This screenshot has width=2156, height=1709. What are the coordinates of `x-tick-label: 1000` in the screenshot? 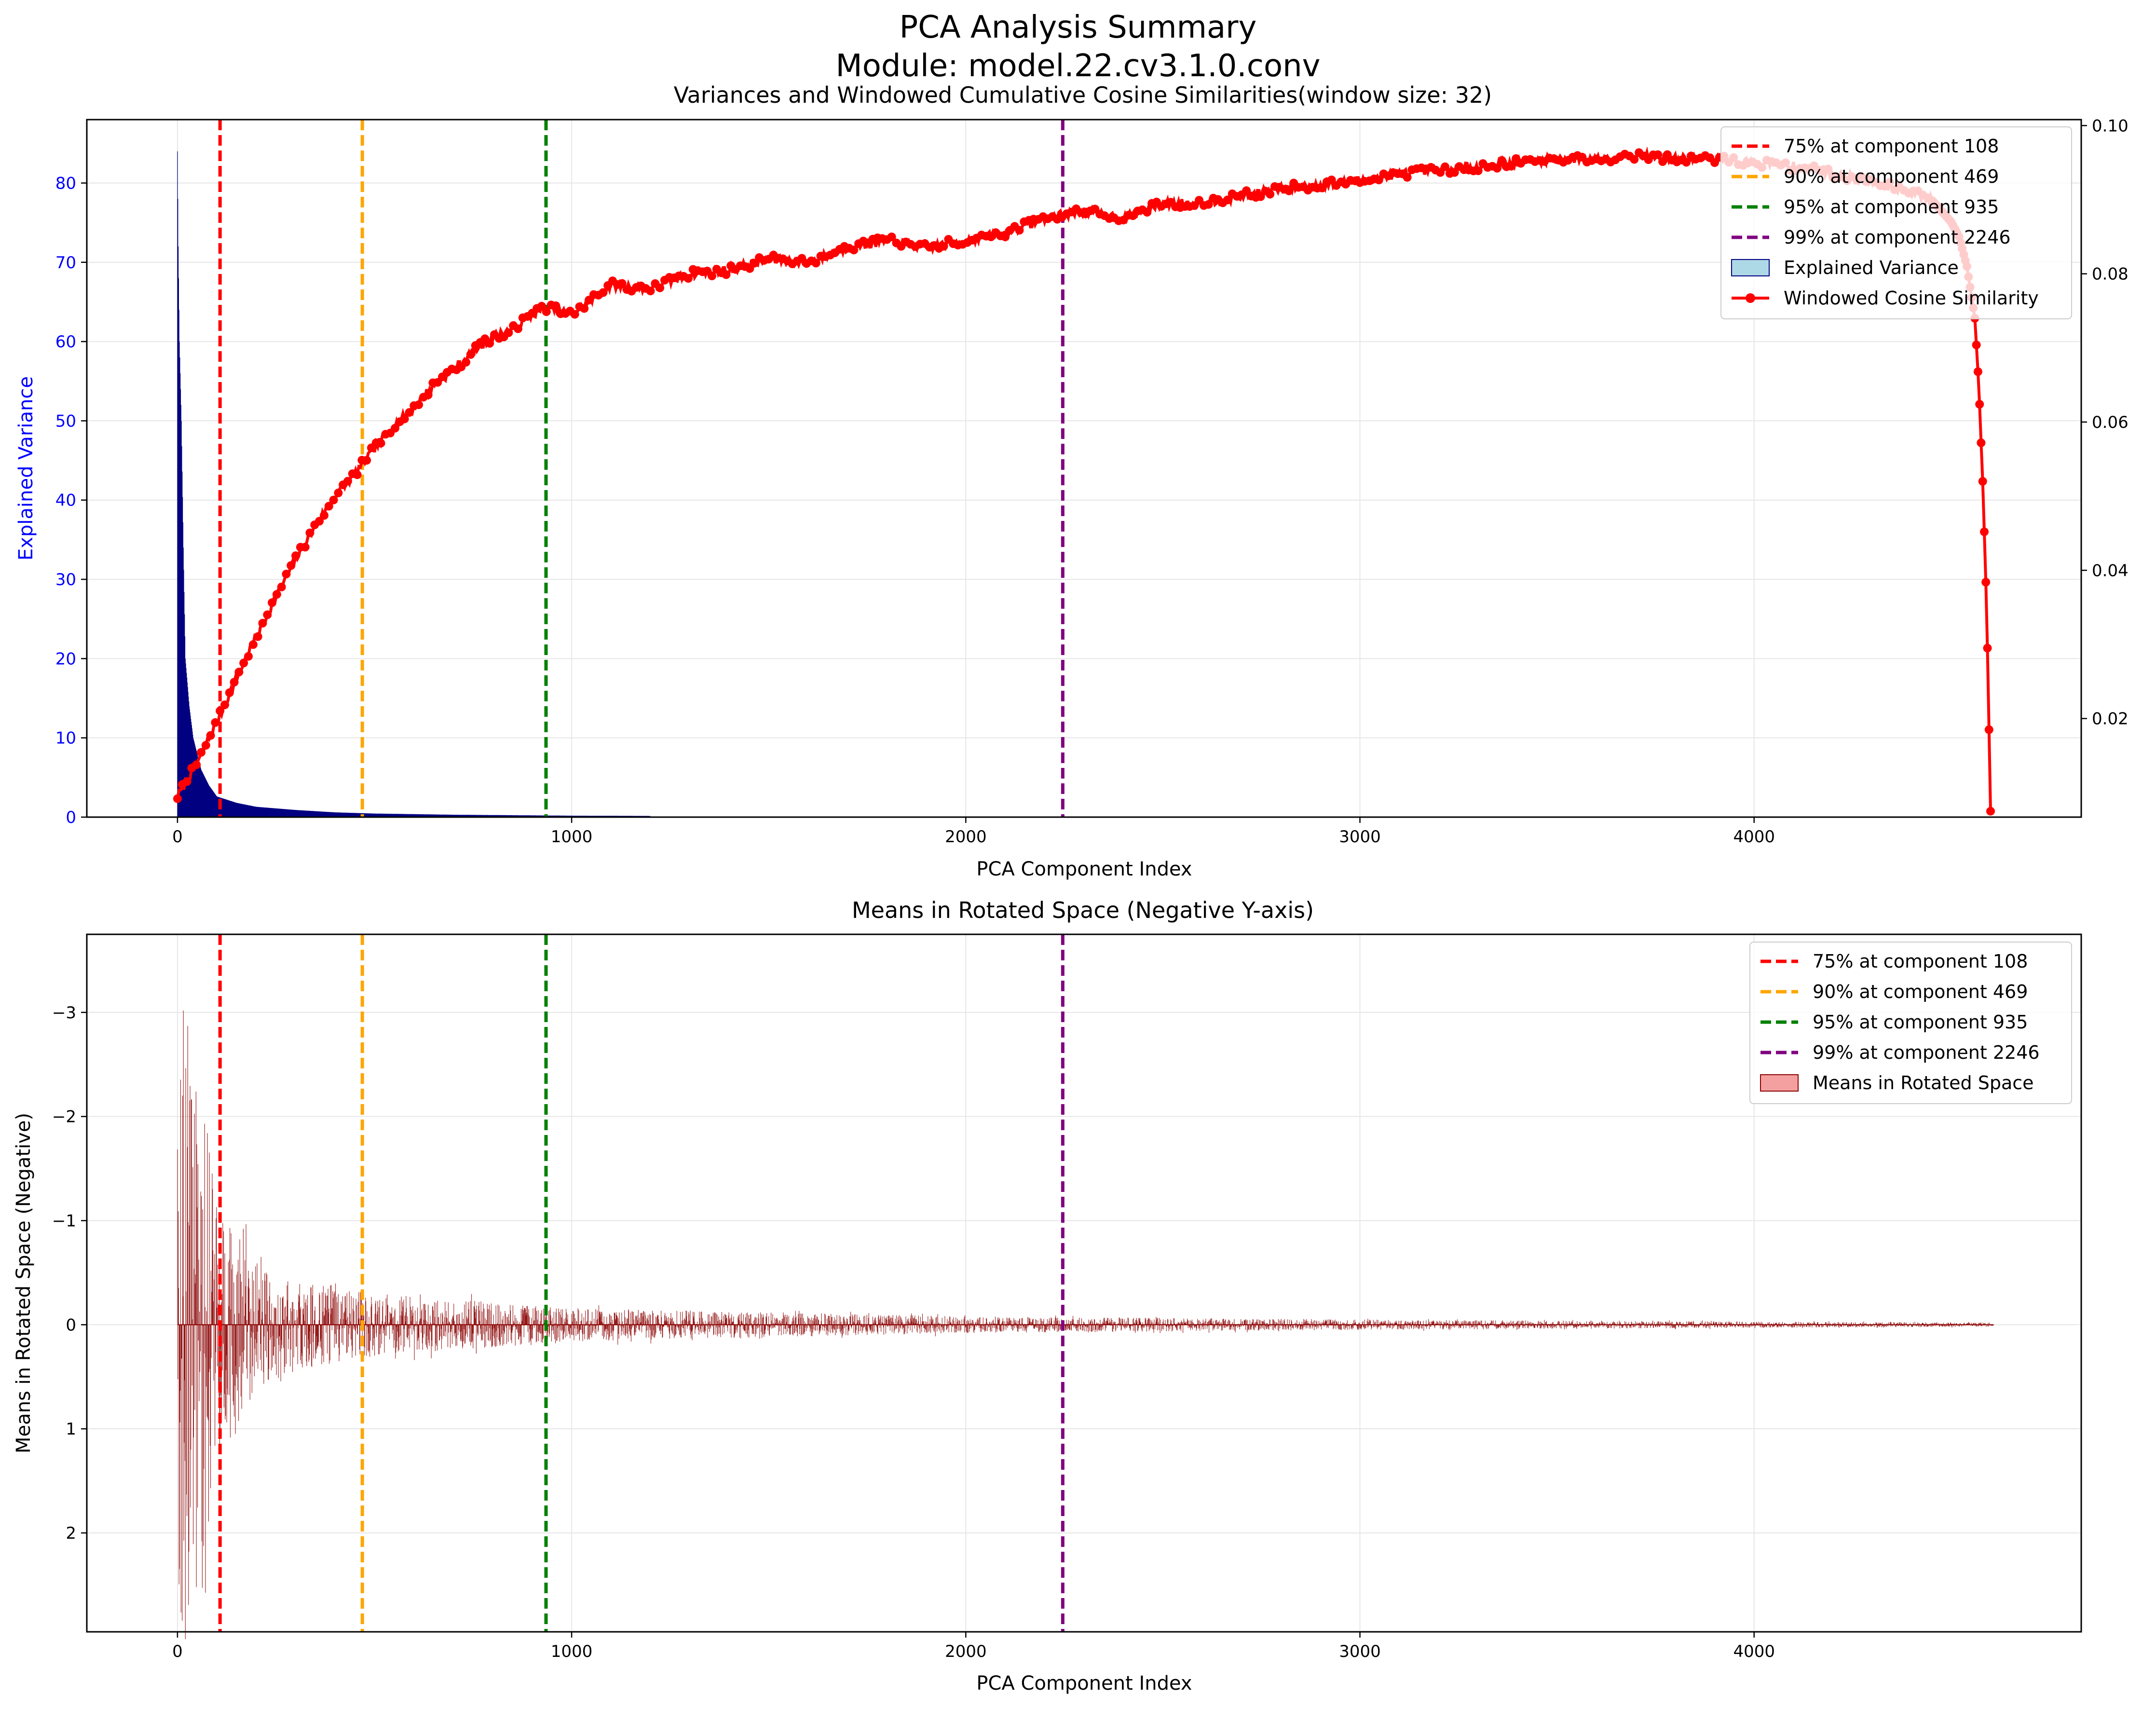 It's located at (572, 837).